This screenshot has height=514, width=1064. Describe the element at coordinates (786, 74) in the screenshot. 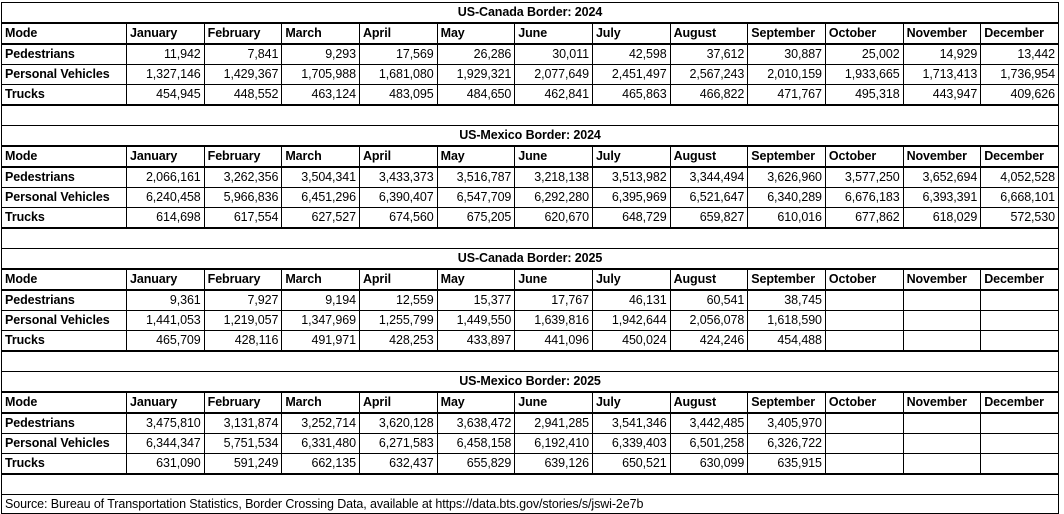

I see `value-cell: 2,010,159` at that location.